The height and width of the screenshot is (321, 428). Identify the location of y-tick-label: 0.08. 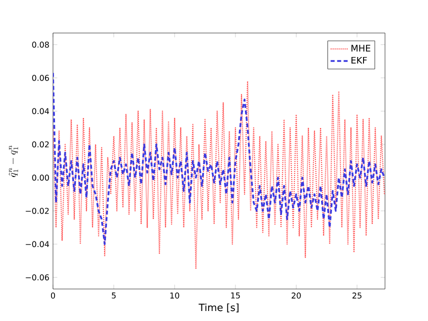
(40, 45).